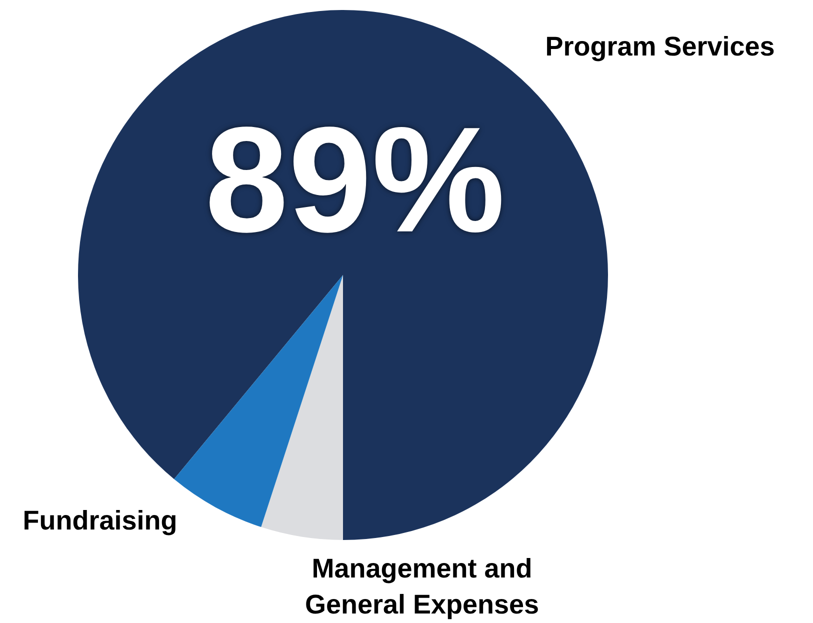 Image resolution: width=813 pixels, height=623 pixels. I want to click on data-label: 89%, so click(355, 179).